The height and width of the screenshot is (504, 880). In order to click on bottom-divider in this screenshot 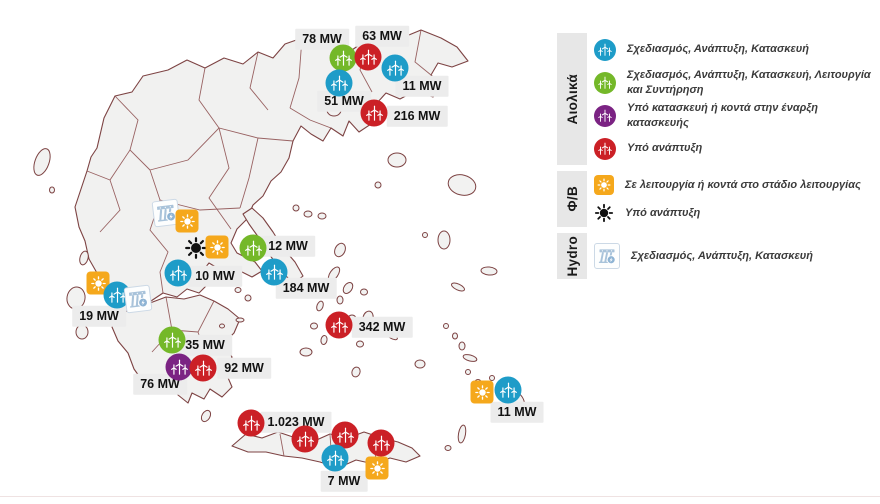, I will do `click(440, 496)`.